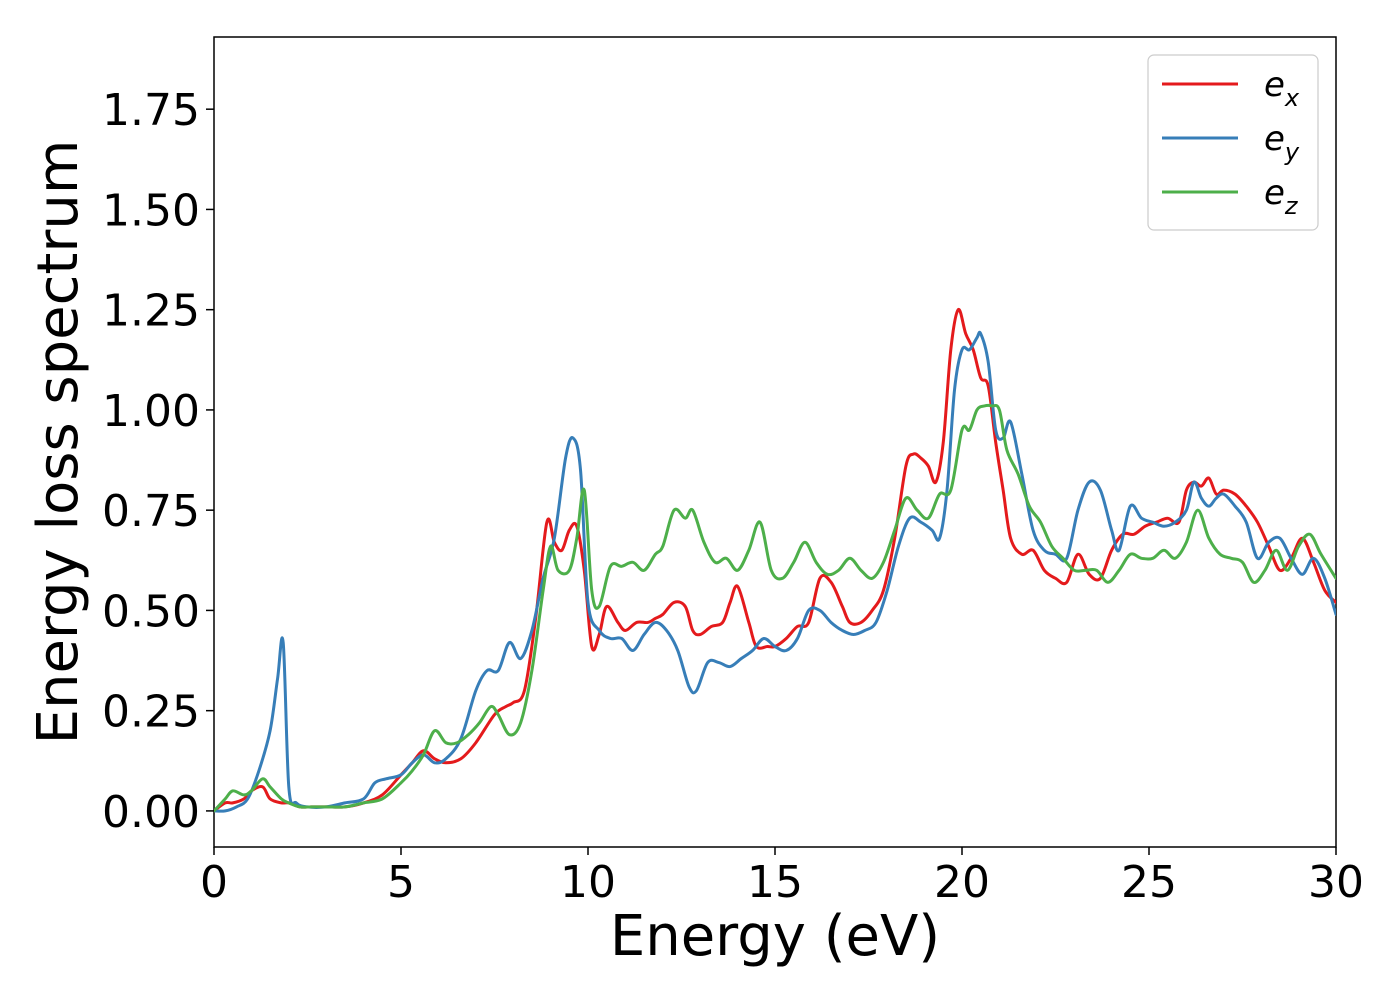  I want to click on y-tick-label: 0.25, so click(151, 712).